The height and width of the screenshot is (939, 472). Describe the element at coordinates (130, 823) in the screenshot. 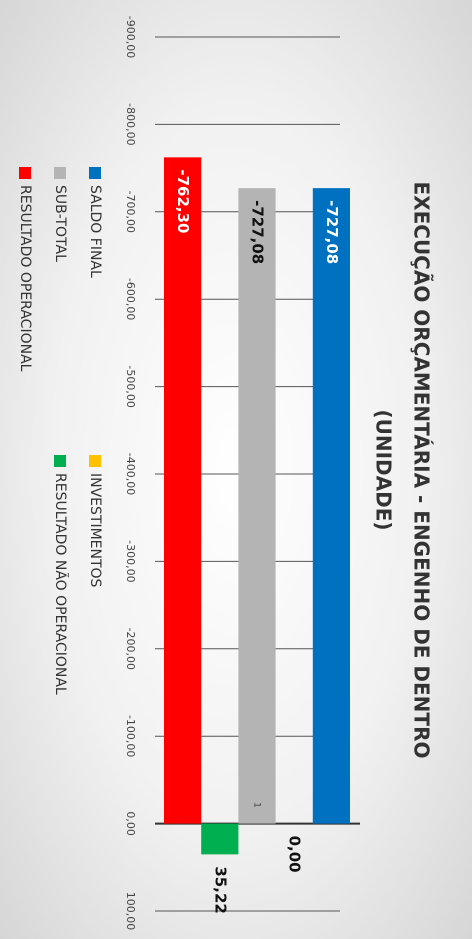

I see `y-tick-label: 0,00` at that location.